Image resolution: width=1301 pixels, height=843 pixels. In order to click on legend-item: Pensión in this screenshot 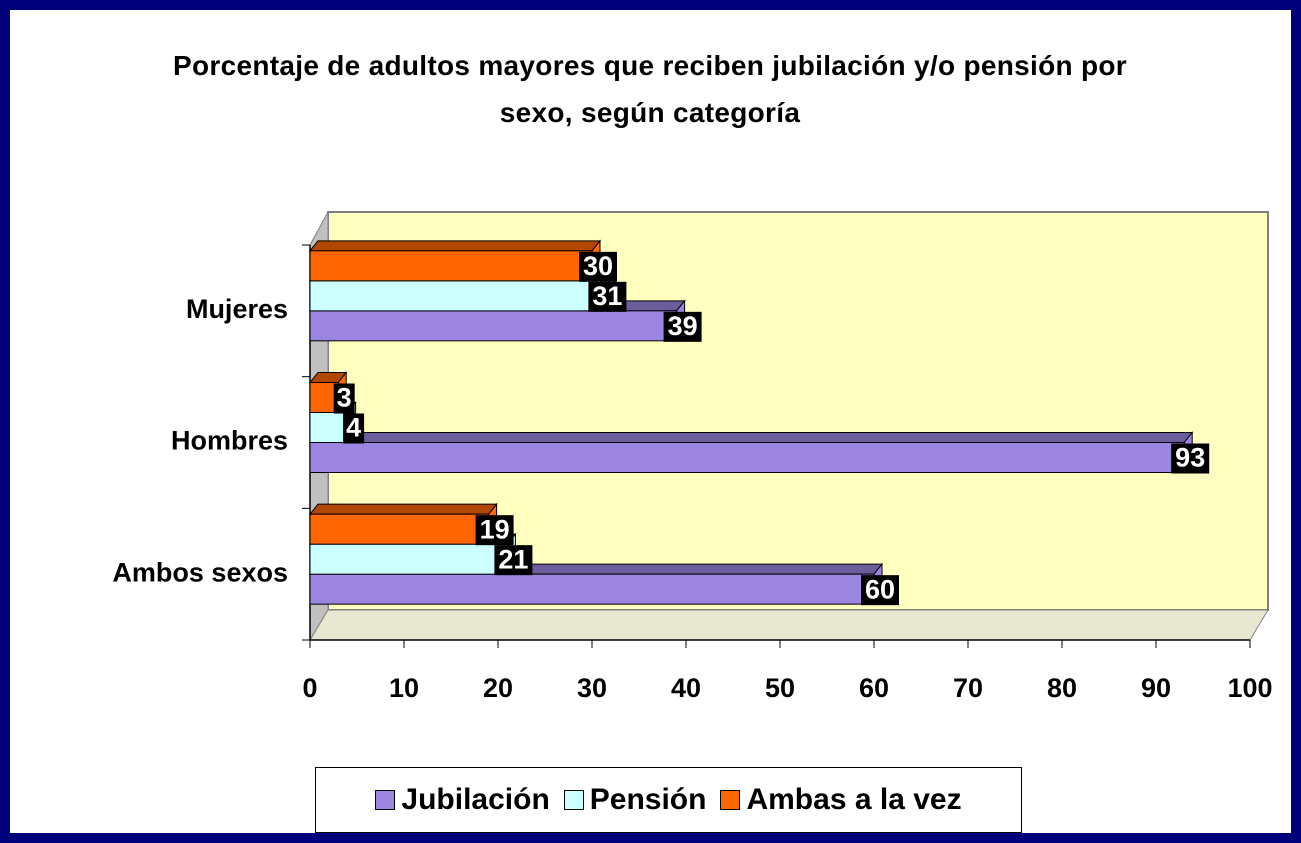, I will do `click(635, 800)`.